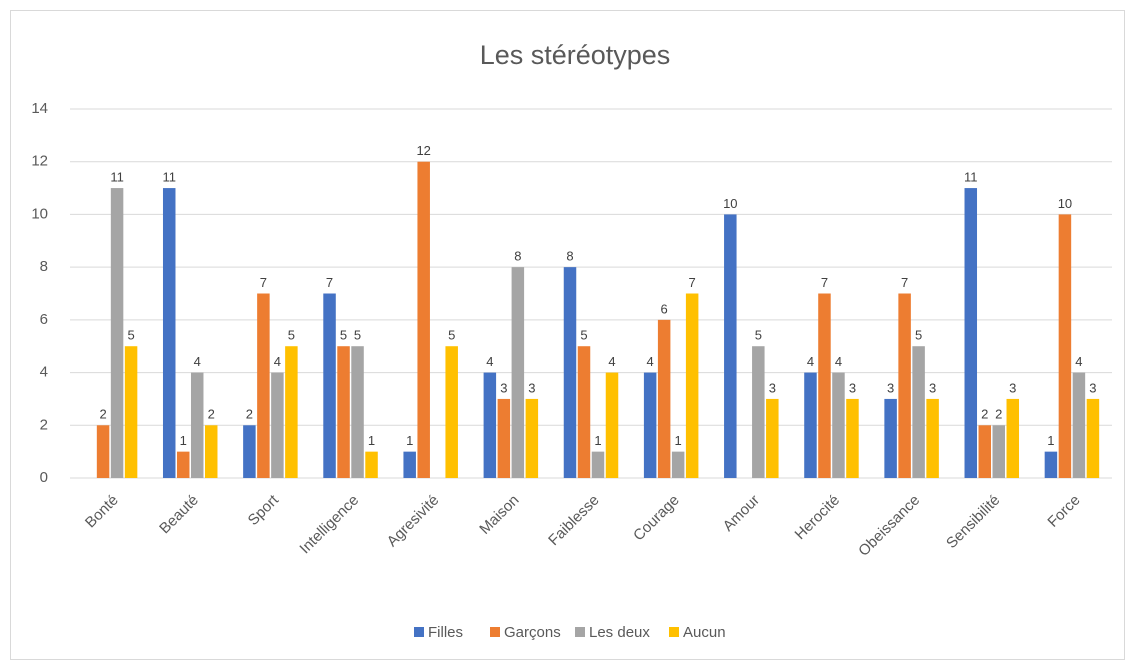  What do you see at coordinates (44, 319) in the screenshot?
I see `y-tick-label: 6` at bounding box center [44, 319].